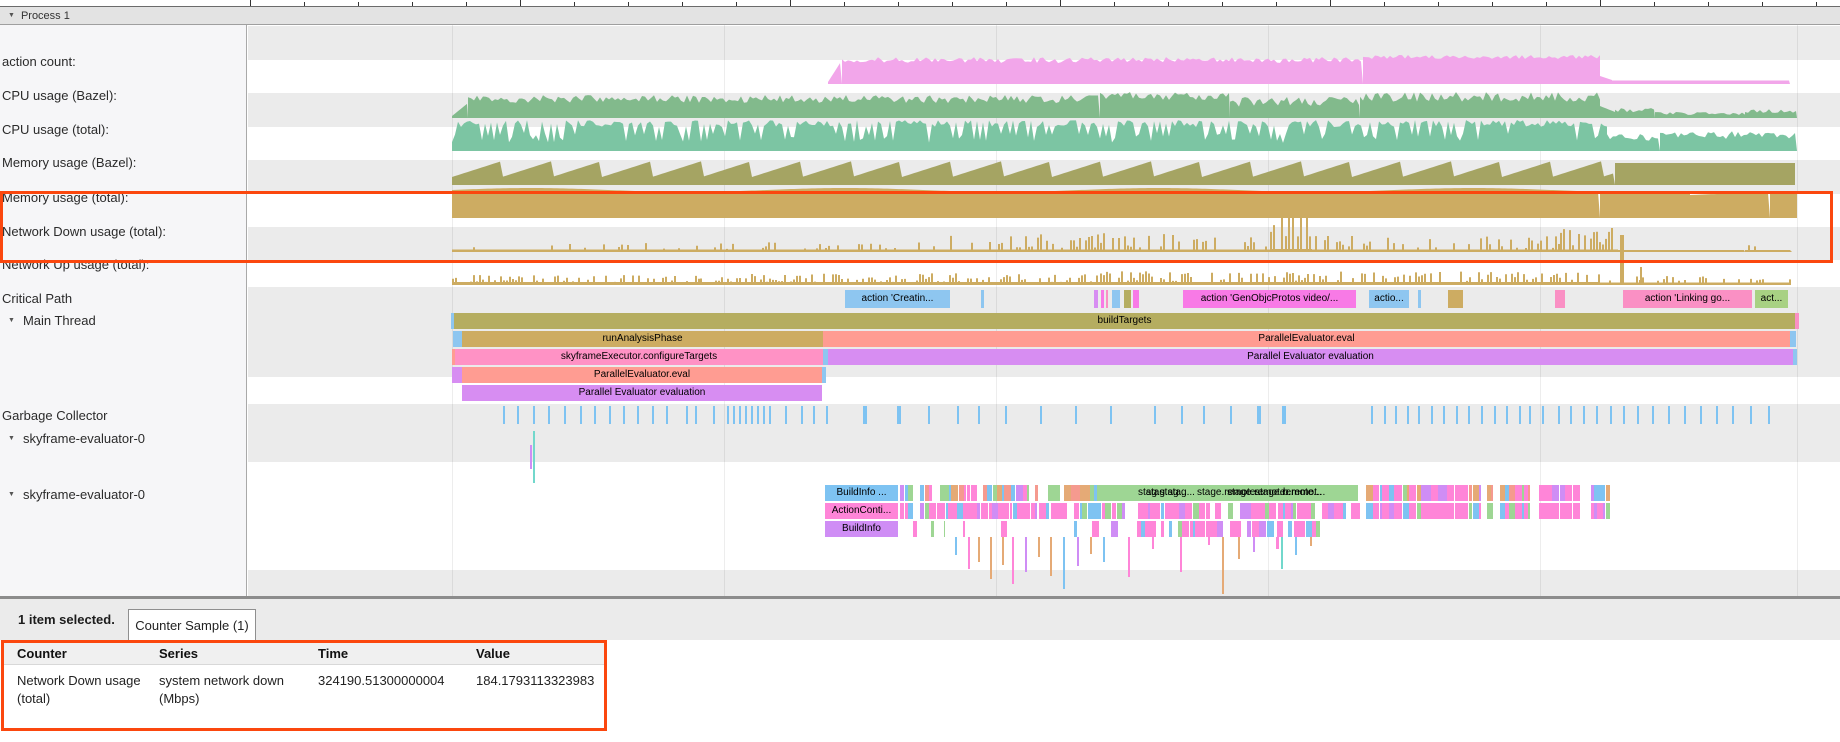  What do you see at coordinates (861, 529) in the screenshot?
I see `slice-buildinfo: BuildInfo` at bounding box center [861, 529].